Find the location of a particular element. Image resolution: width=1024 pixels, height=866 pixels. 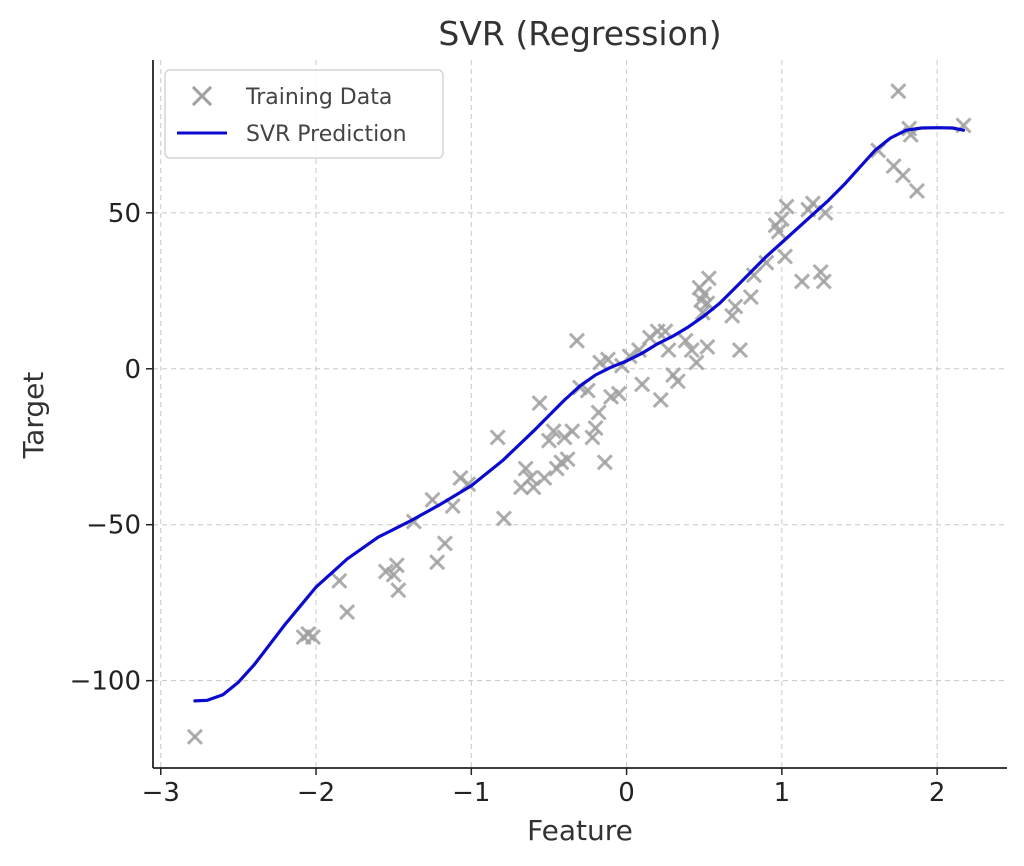

x-tick-label: −2 is located at coordinates (316, 793).